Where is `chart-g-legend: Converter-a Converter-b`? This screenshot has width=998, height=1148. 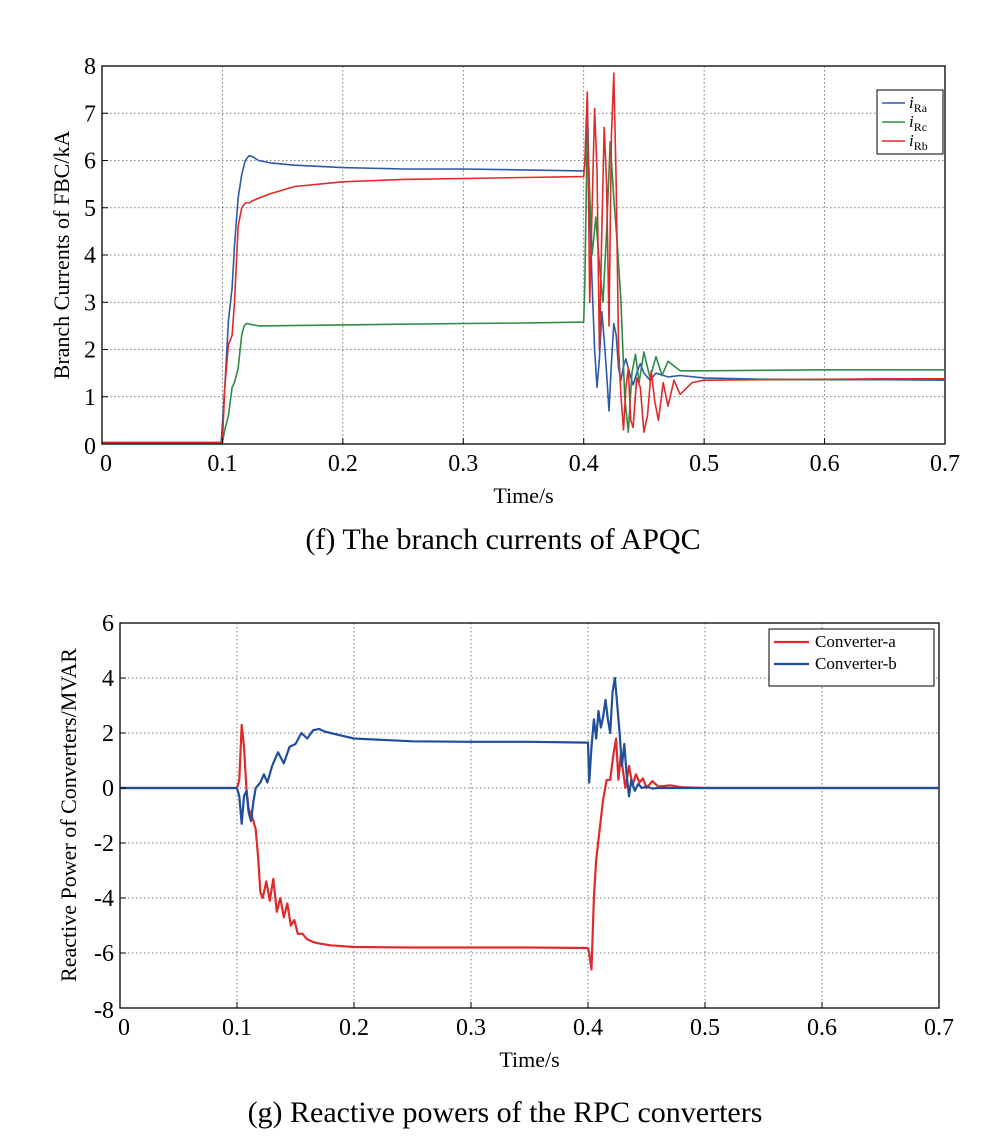
chart-g-legend: Converter-a Converter-b is located at coordinates (851, 657).